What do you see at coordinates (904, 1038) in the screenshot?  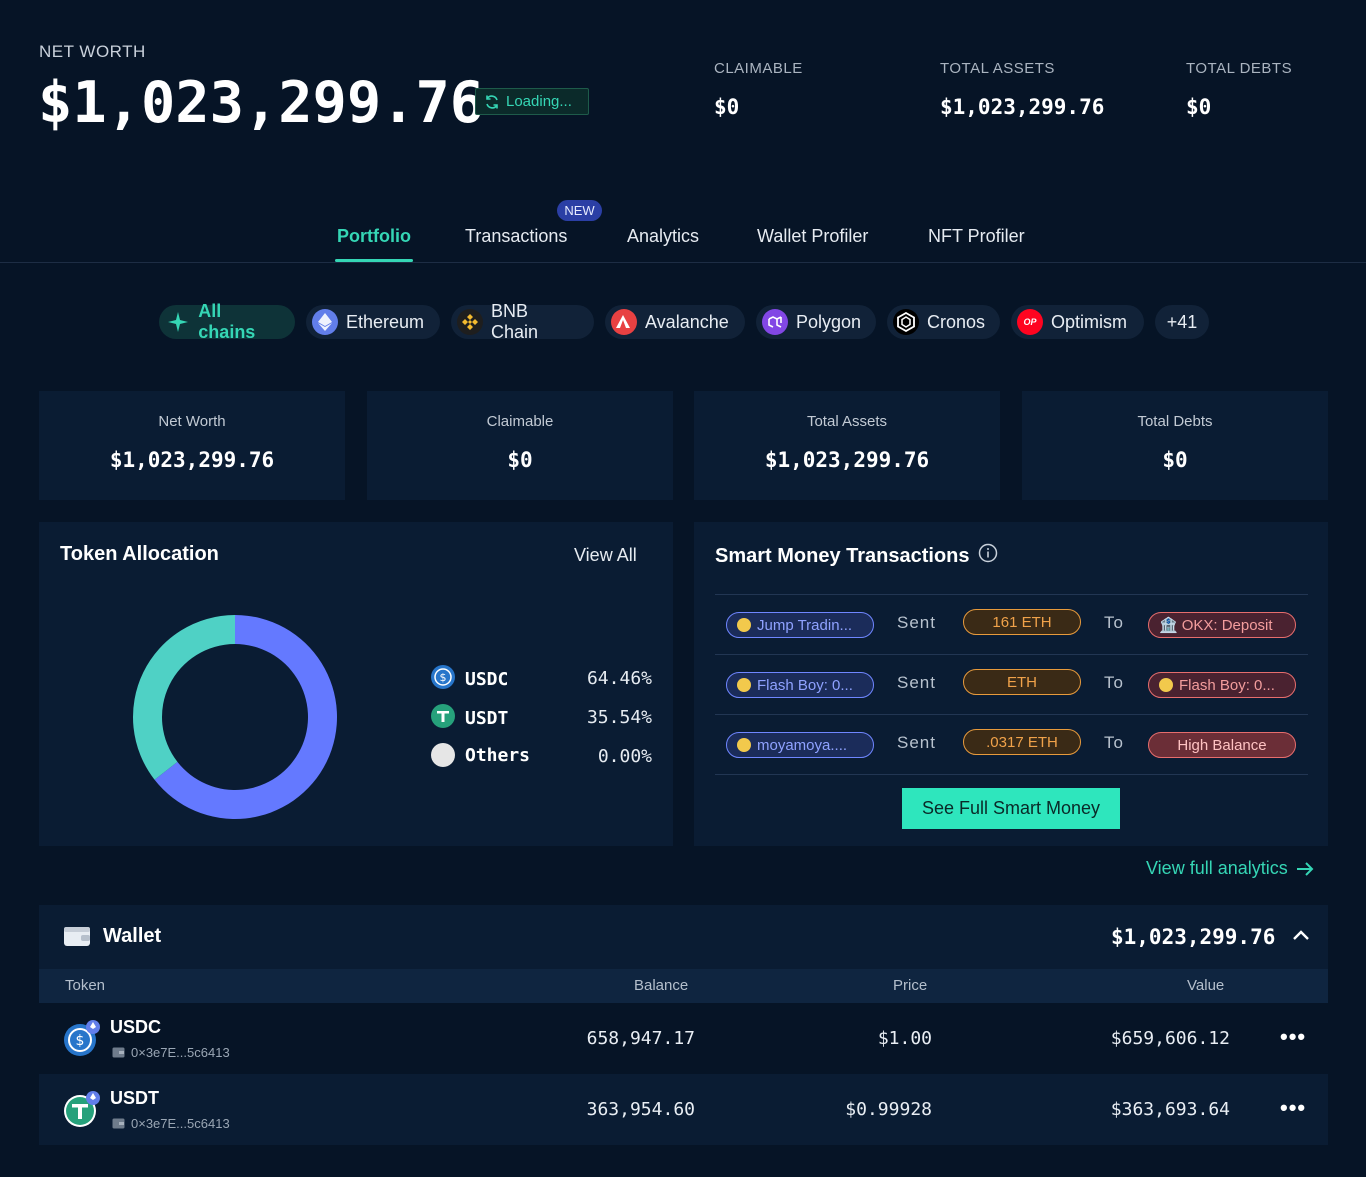 I see `price-cell: $1.00` at bounding box center [904, 1038].